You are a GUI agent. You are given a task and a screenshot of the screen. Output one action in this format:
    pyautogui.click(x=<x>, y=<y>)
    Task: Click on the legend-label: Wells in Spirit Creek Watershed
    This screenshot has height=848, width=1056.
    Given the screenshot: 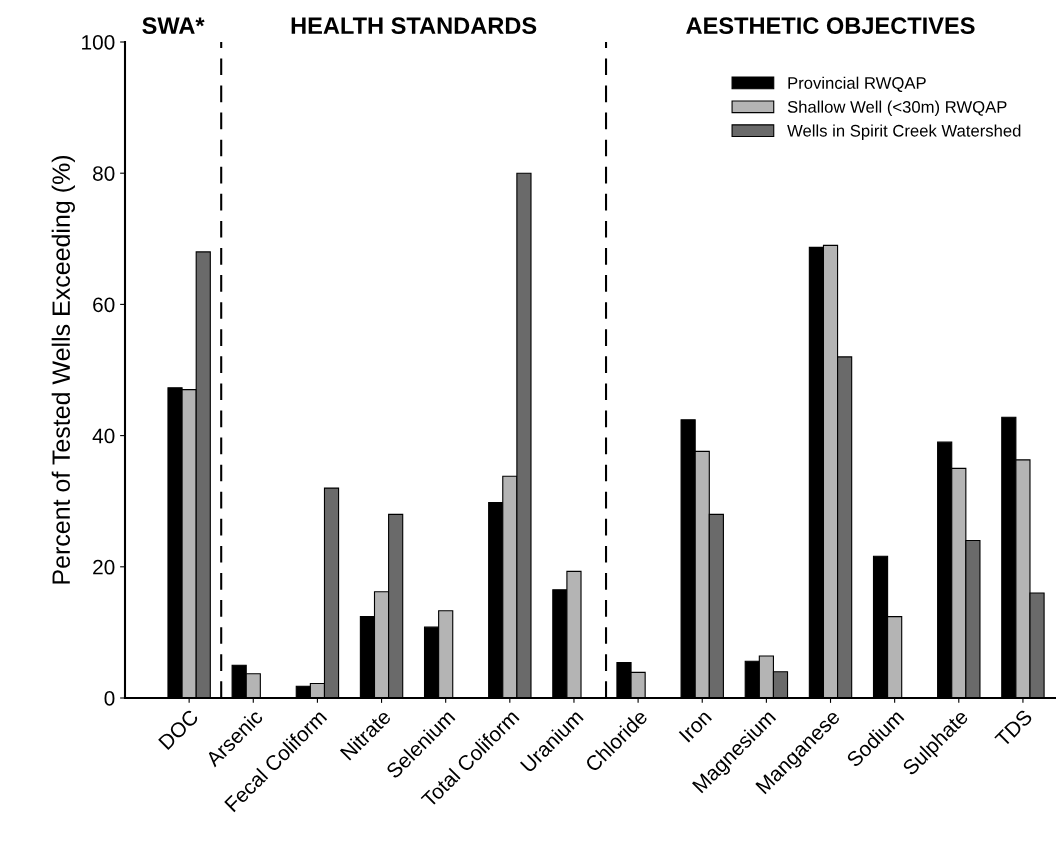 What is the action you would take?
    pyautogui.click(x=904, y=132)
    